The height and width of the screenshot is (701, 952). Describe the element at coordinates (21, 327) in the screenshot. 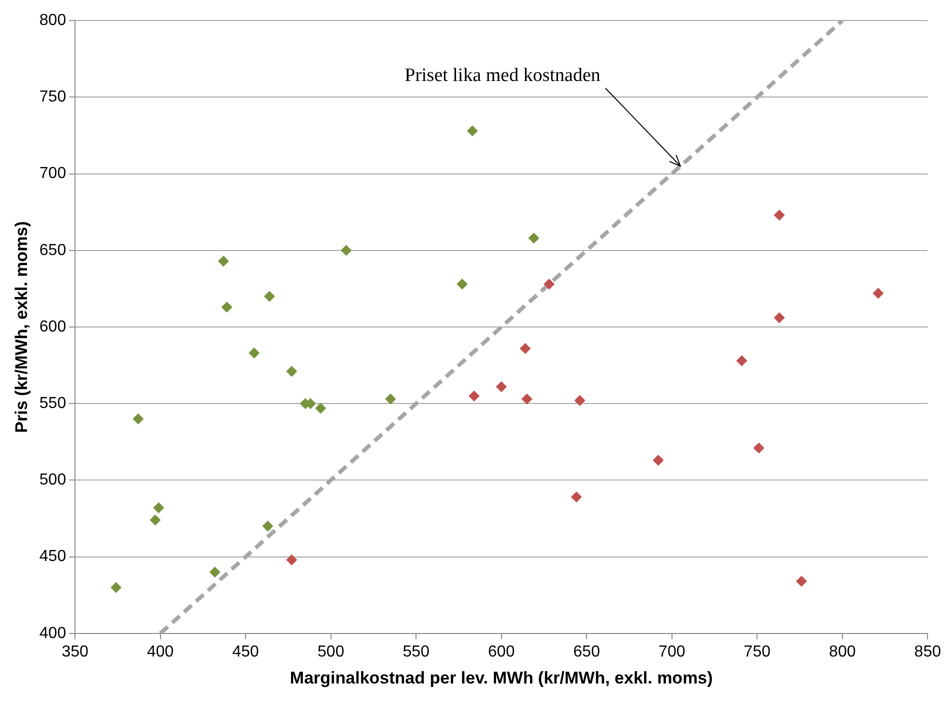

I see `y-axis-title: Pris (kr/MWh, exkl. moms)` at that location.